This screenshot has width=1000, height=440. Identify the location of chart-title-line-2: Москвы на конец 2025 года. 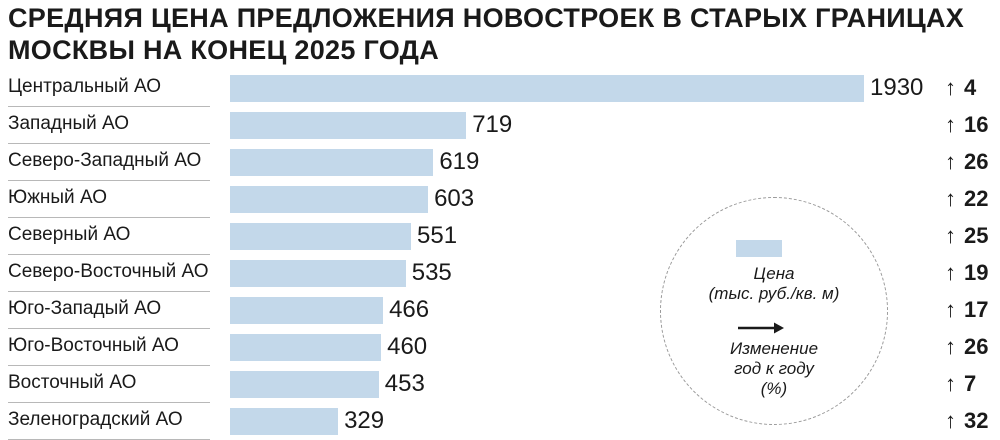
(224, 50).